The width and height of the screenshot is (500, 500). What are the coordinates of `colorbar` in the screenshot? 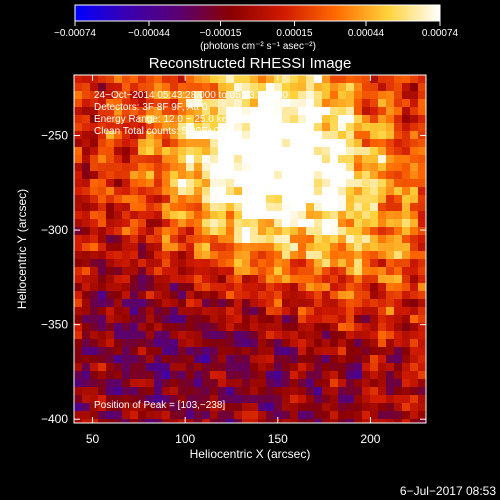 It's located at (257, 13).